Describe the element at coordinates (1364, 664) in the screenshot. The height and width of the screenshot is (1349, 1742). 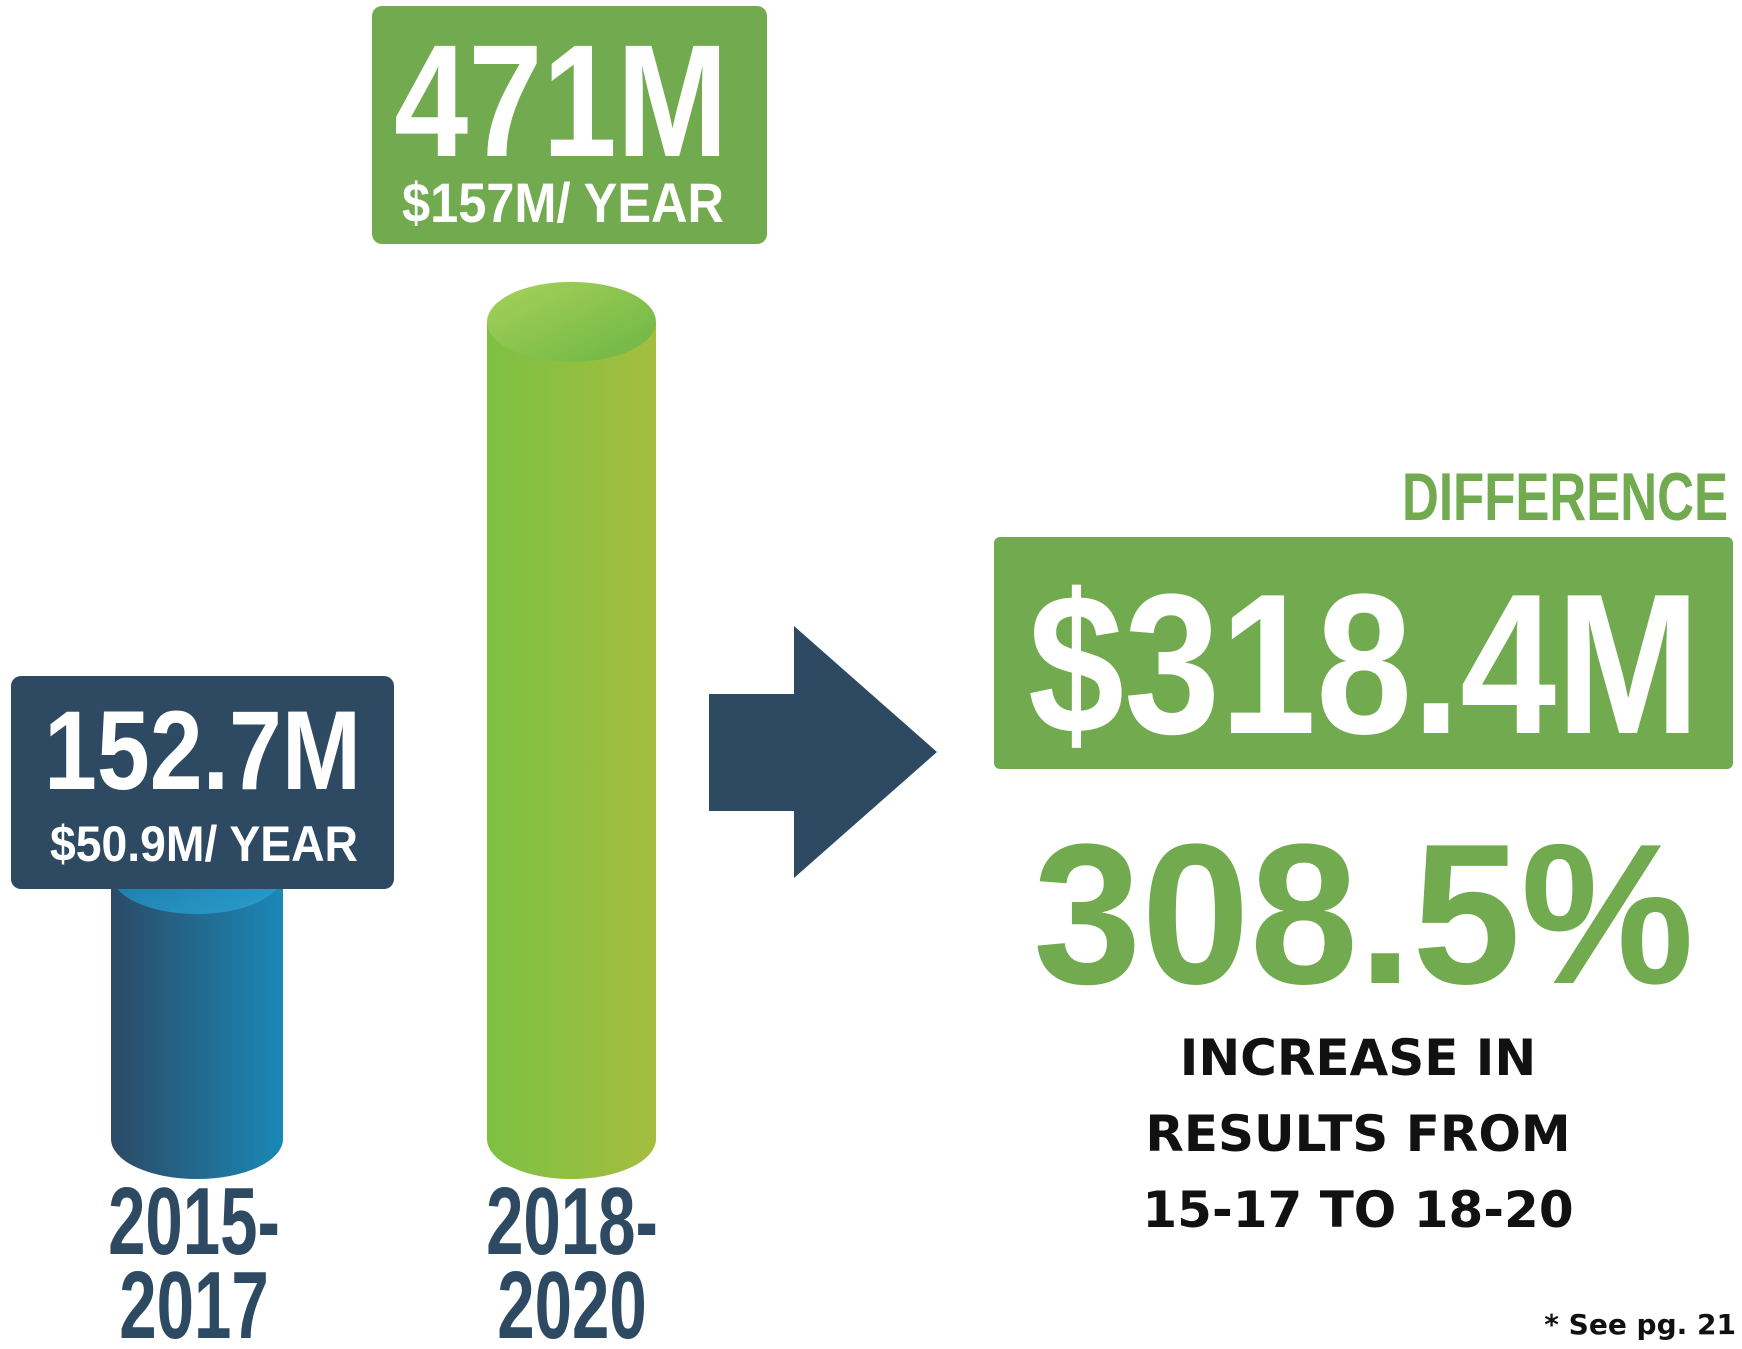
I see `difference-value: $318.4M` at that location.